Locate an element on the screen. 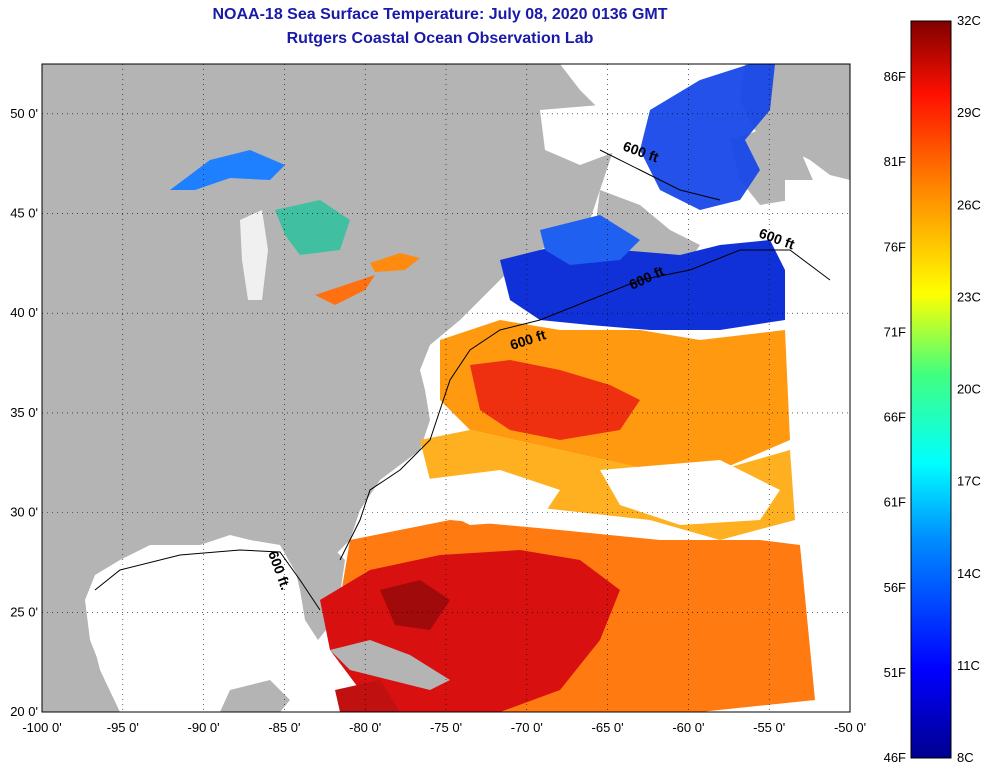 Image resolution: width=984 pixels, height=770 pixels. colorbar-fahrenheit-label: 51F is located at coordinates (895, 672).